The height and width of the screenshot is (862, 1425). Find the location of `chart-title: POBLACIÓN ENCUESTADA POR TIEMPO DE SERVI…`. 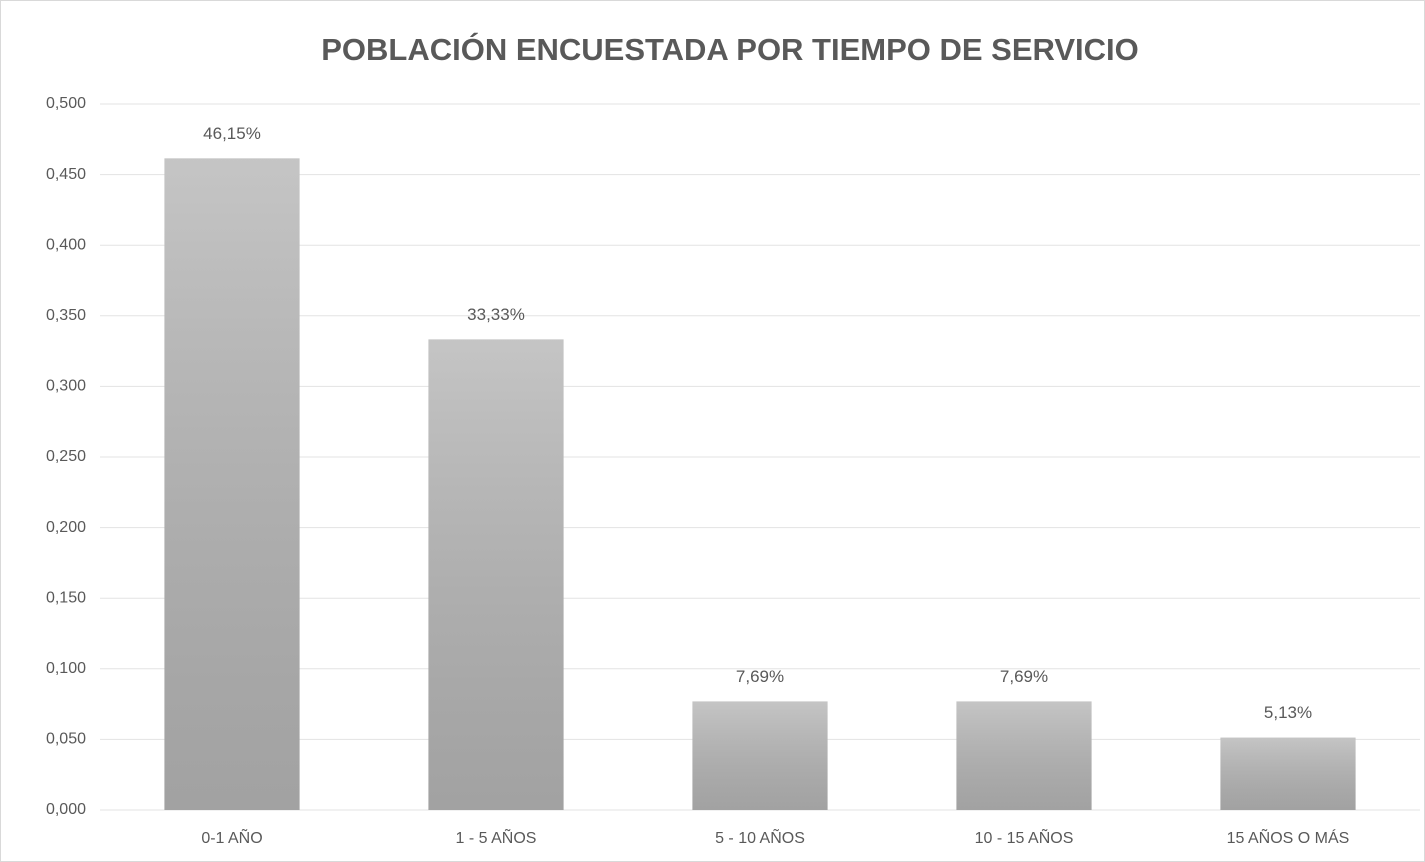

chart-title: POBLACIÓN ENCUESTADA POR TIEMPO DE SERVI… is located at coordinates (730, 49).